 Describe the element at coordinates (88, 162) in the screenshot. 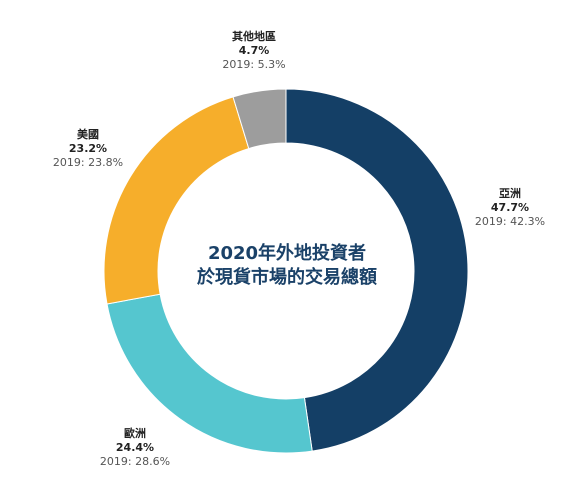

I see `label-usa-2019: 2019: 23.8%` at that location.